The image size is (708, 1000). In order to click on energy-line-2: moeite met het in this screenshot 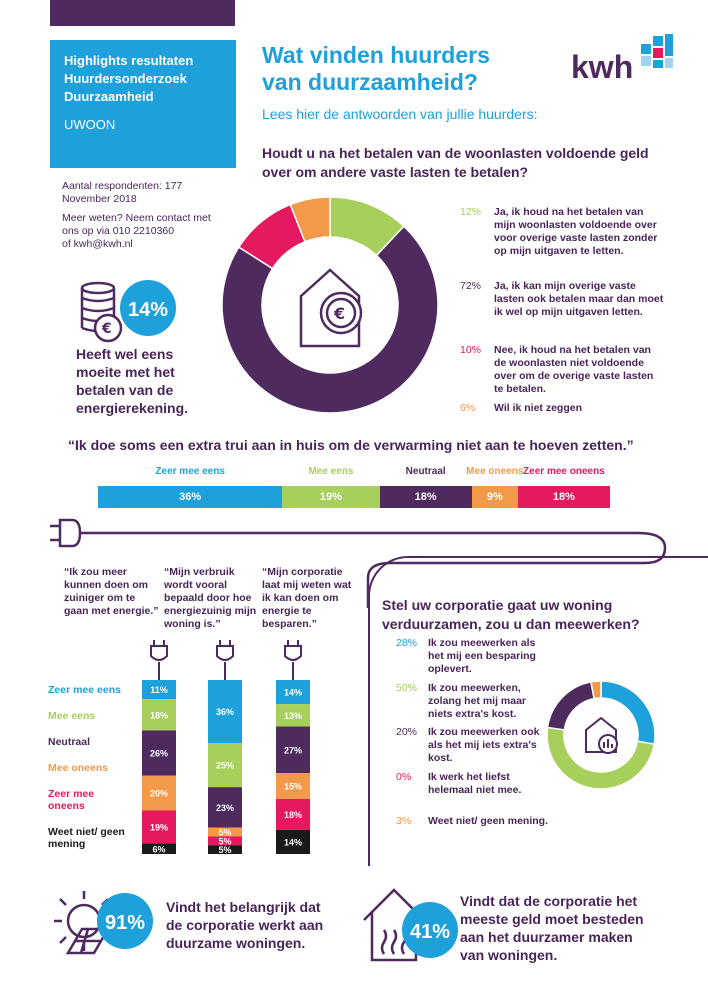, I will do `click(125, 372)`.